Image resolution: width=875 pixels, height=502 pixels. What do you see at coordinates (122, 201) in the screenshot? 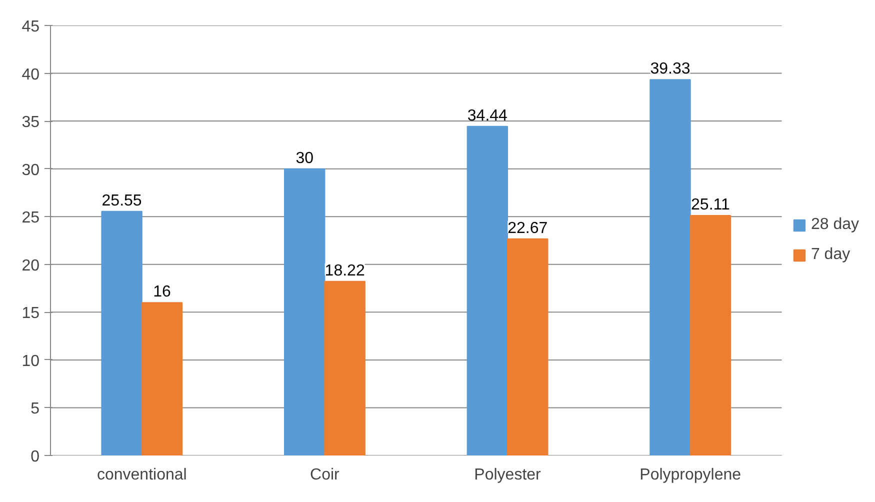
I see `data-label: 25.55` at bounding box center [122, 201].